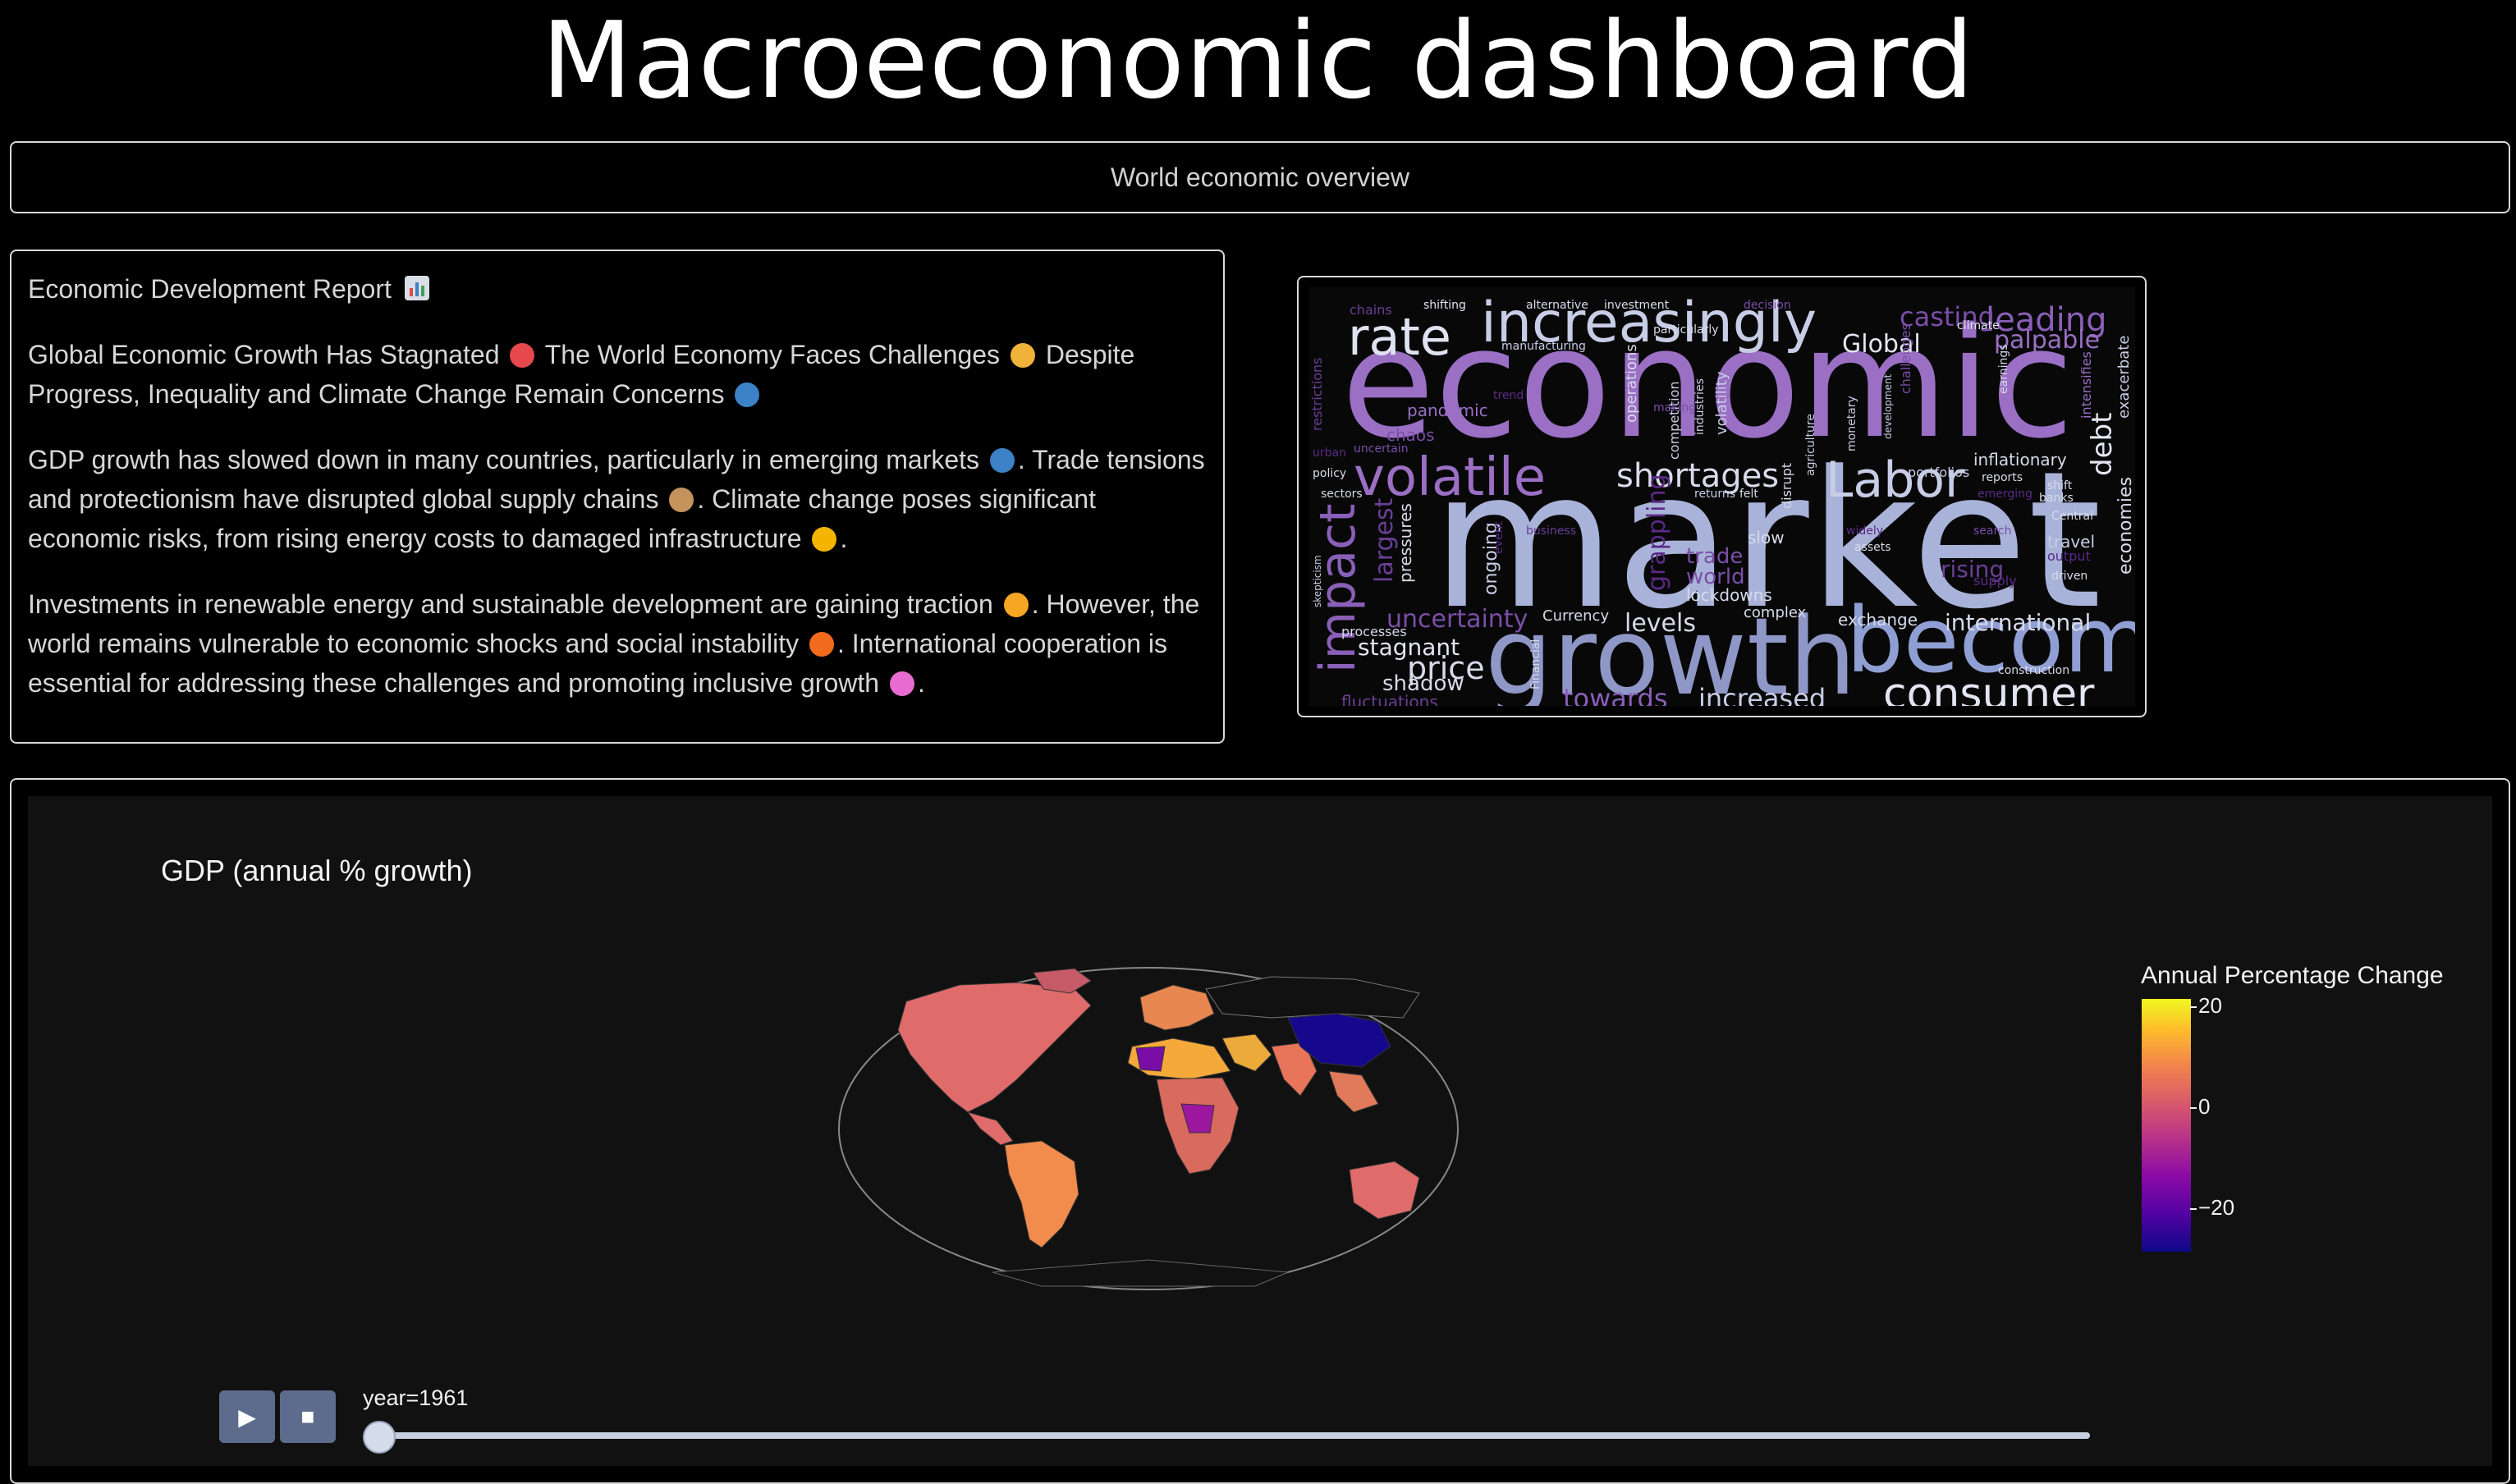 Image resolution: width=2516 pixels, height=1484 pixels. Describe the element at coordinates (2002, 477) in the screenshot. I see `wordcloud-word: reports` at that location.